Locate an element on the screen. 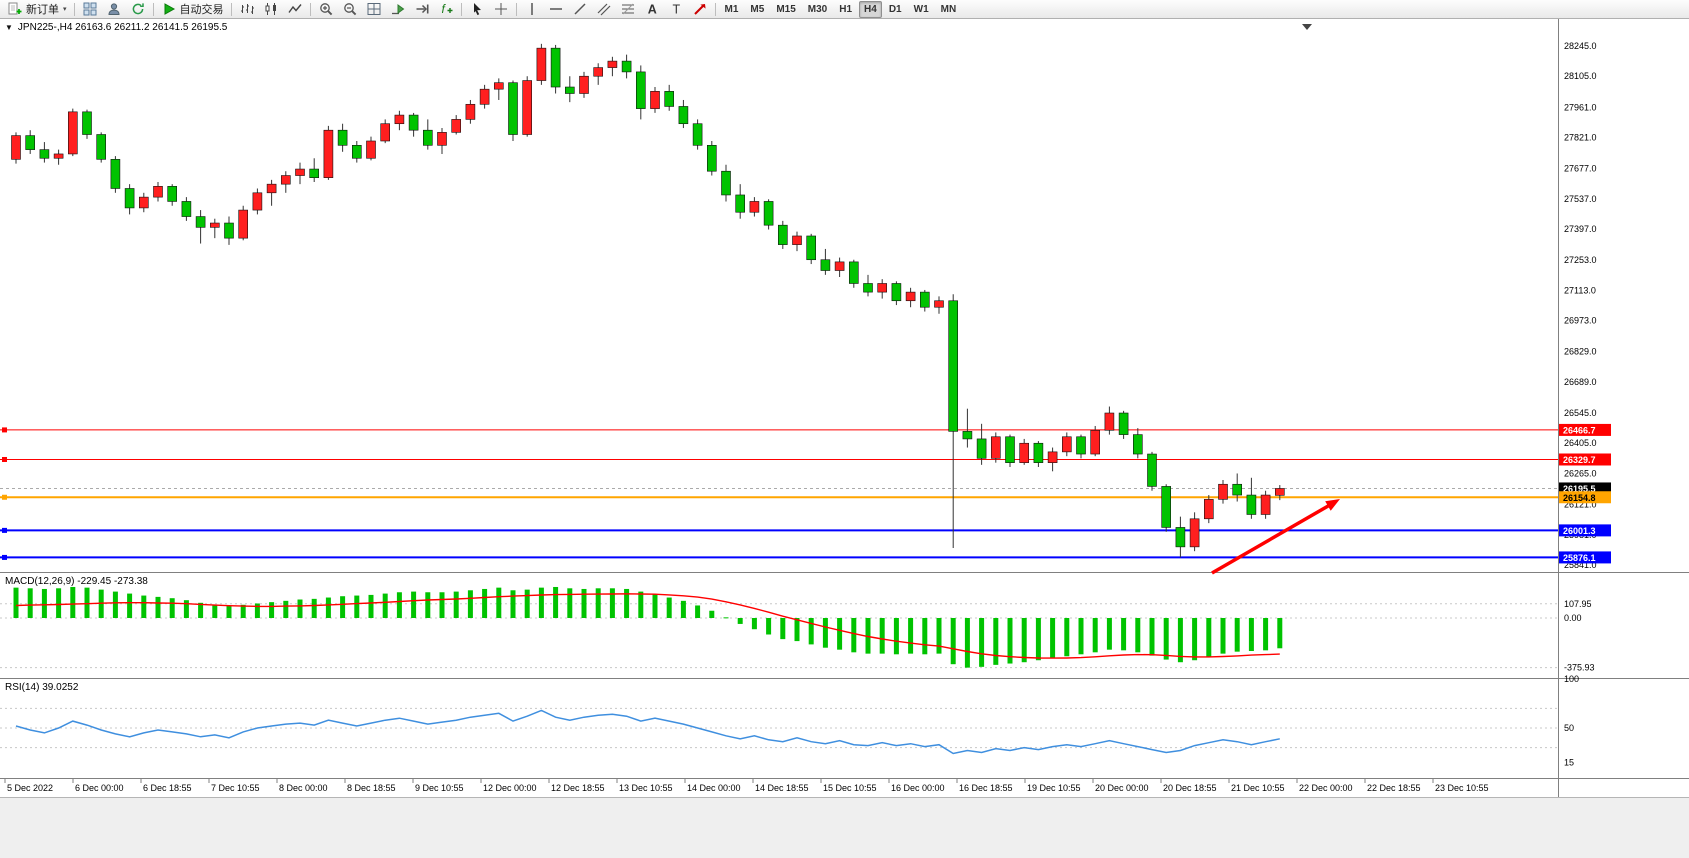 Image resolution: width=1689 pixels, height=858 pixels. rsi-indicator-label: RSI(14) 39.0252 is located at coordinates (42, 687).